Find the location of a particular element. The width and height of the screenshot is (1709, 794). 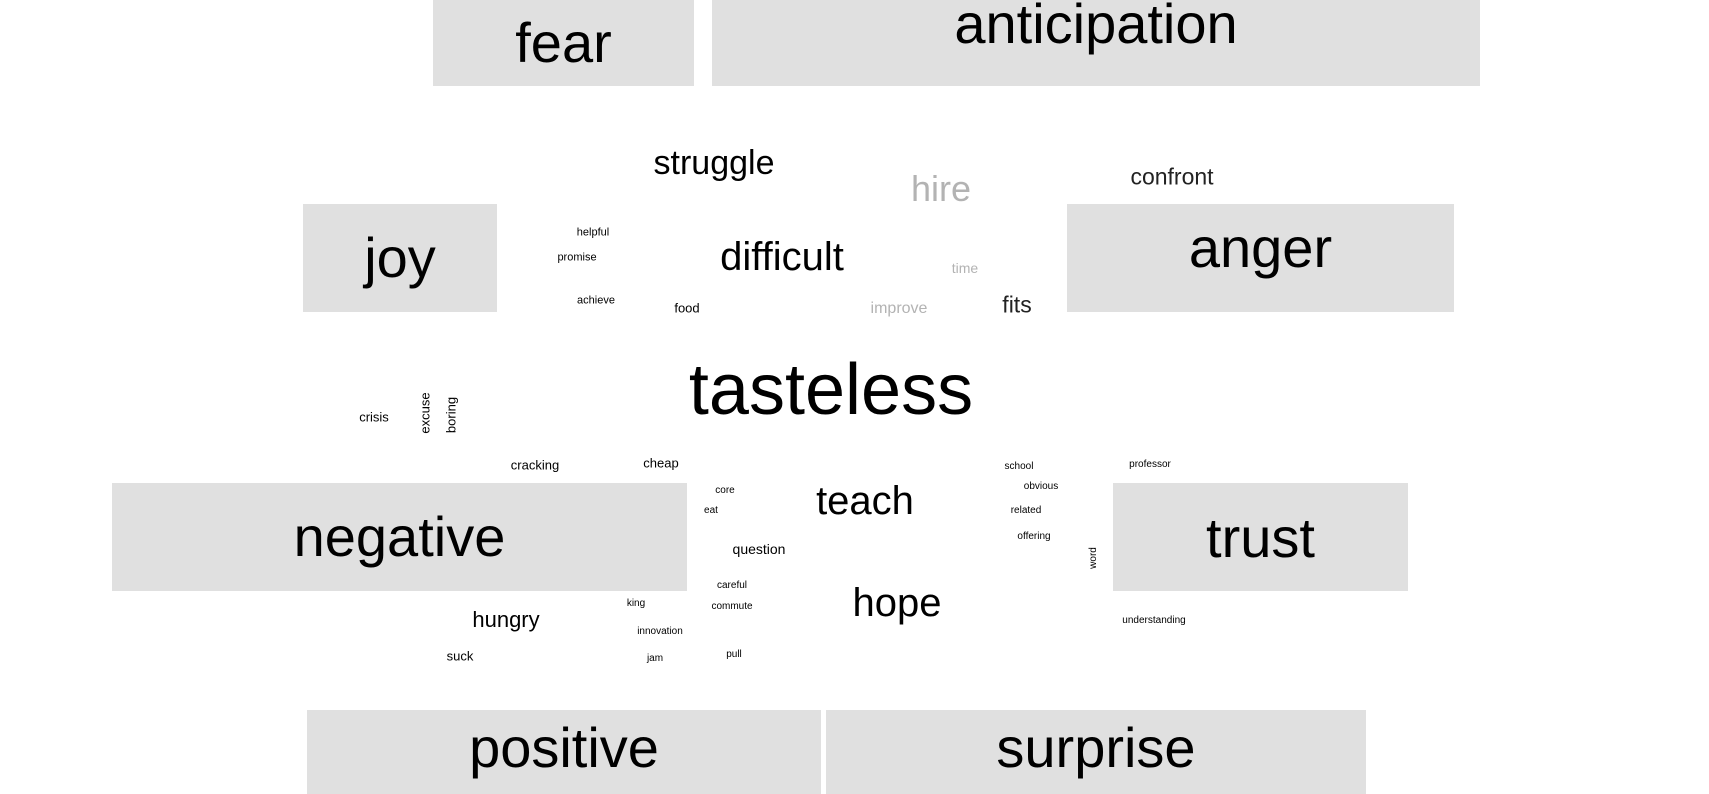

word-understanding: understanding is located at coordinates (1154, 620).